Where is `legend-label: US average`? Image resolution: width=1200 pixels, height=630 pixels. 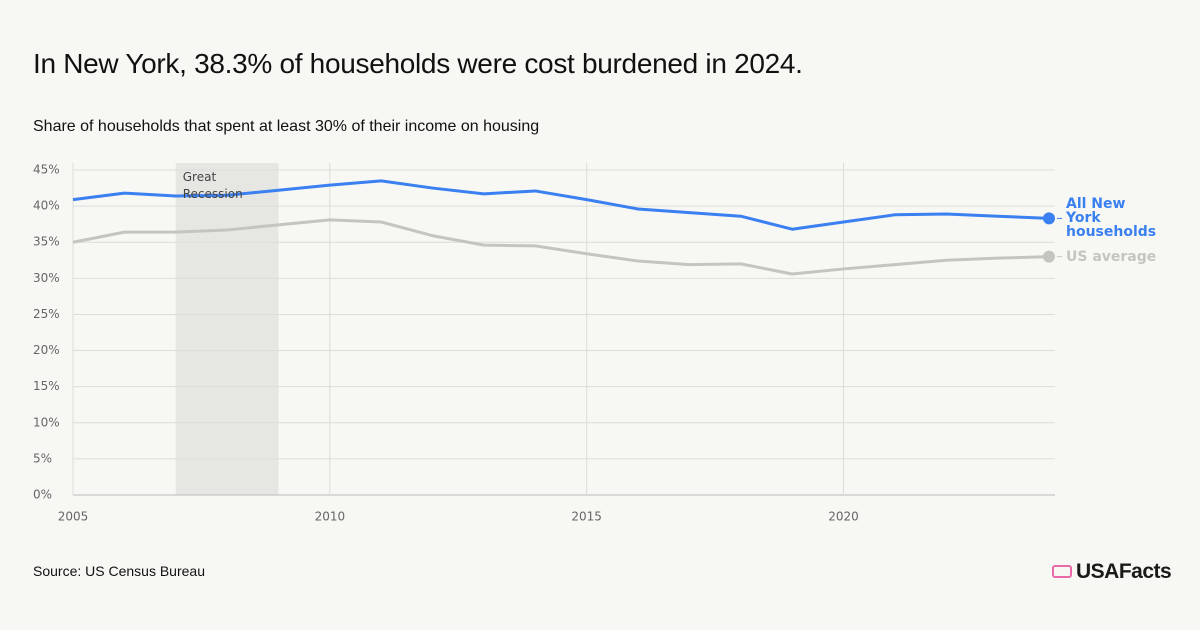
legend-label: US average is located at coordinates (1111, 256).